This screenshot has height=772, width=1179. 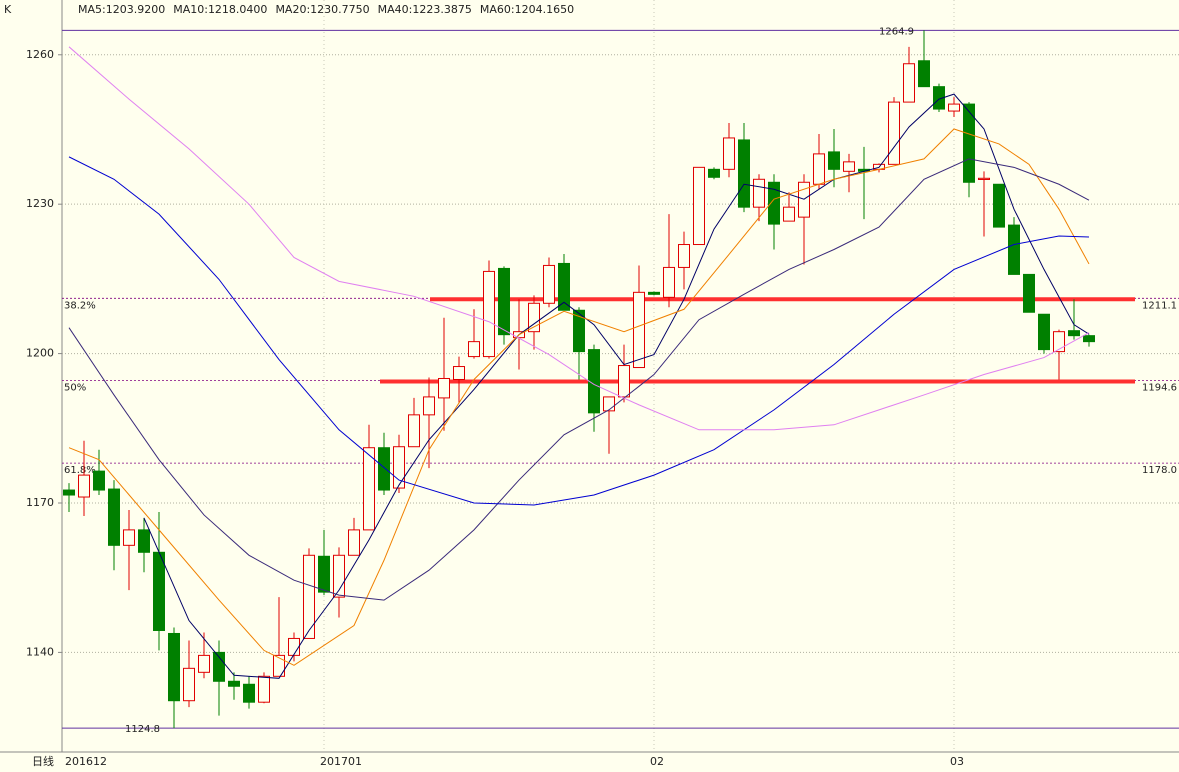 What do you see at coordinates (957, 761) in the screenshot?
I see `x-tick-label: 03` at bounding box center [957, 761].